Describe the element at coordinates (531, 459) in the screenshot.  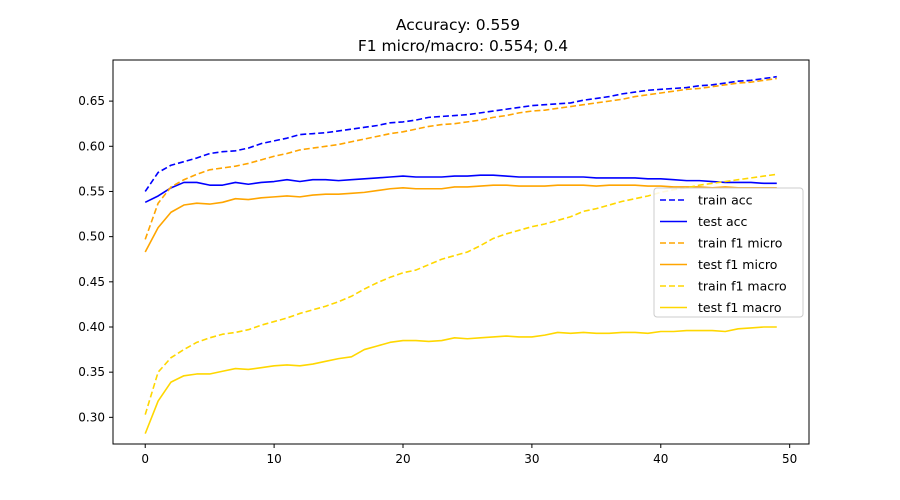
I see `x-tick-label: 30` at that location.